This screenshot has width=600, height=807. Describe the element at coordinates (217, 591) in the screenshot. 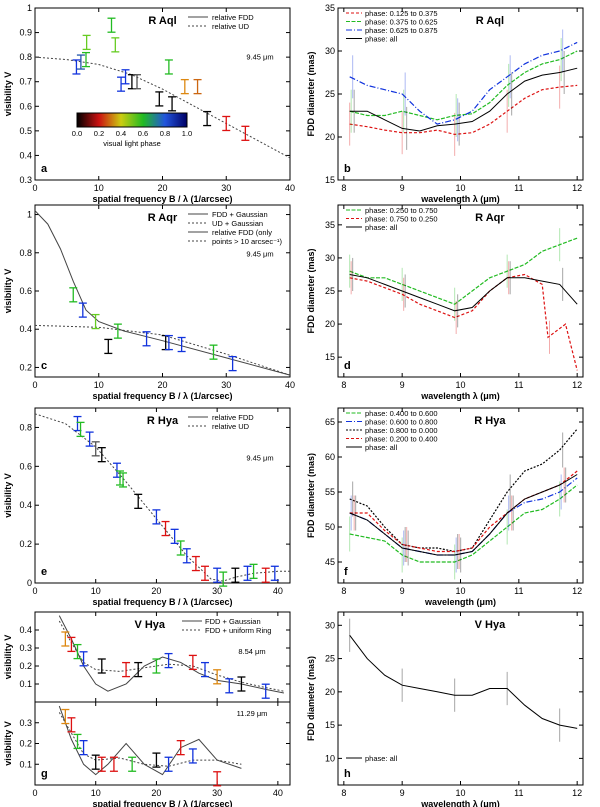

I see `panel-e-xtick-label: 30` at that location.